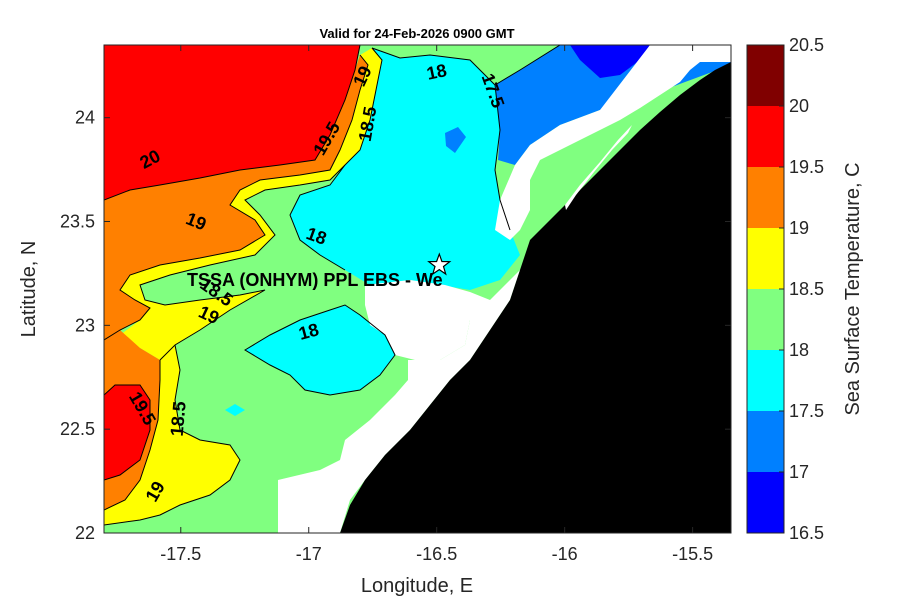 This screenshot has height=600, width=900. I want to click on colorbar-tick-label-0: 16.5, so click(806, 533).